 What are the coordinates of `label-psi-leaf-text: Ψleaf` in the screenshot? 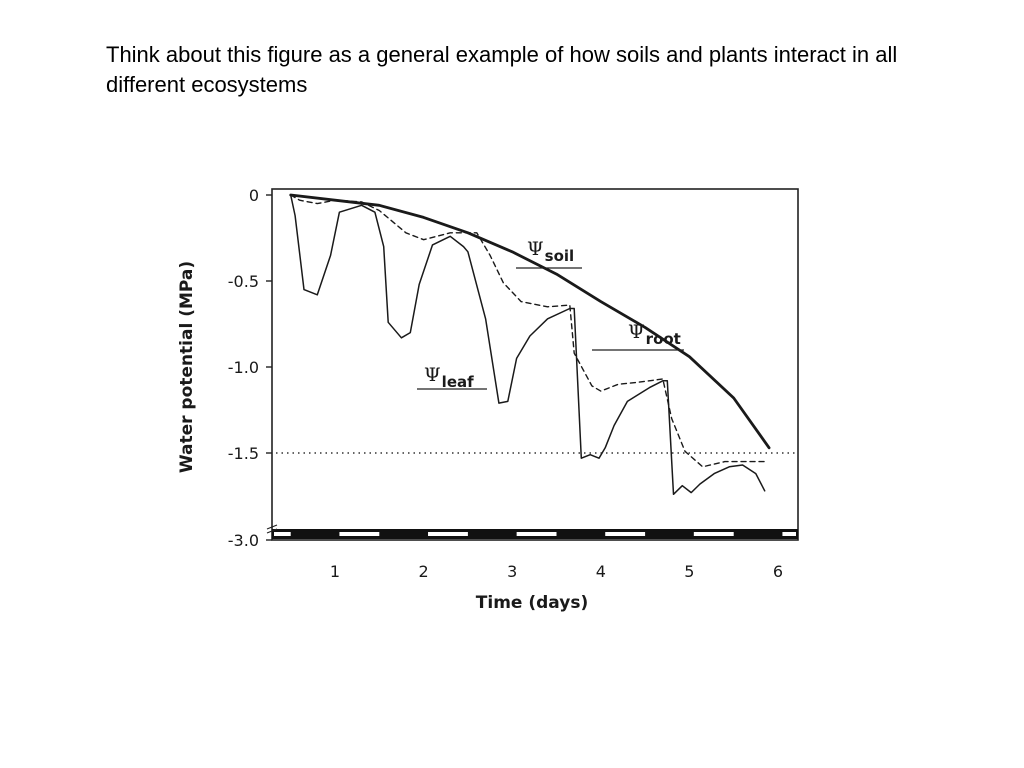 It's located at (449, 377).